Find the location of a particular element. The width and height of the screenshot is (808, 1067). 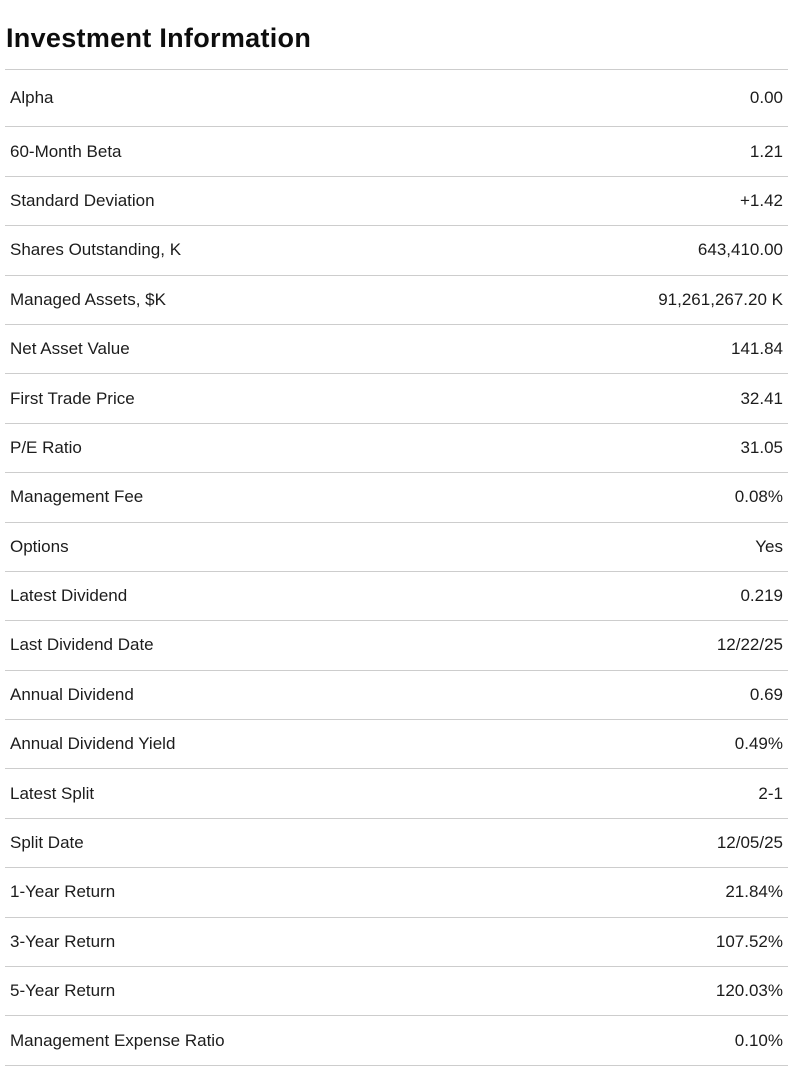

row-value: +1.42 is located at coordinates (761, 200).